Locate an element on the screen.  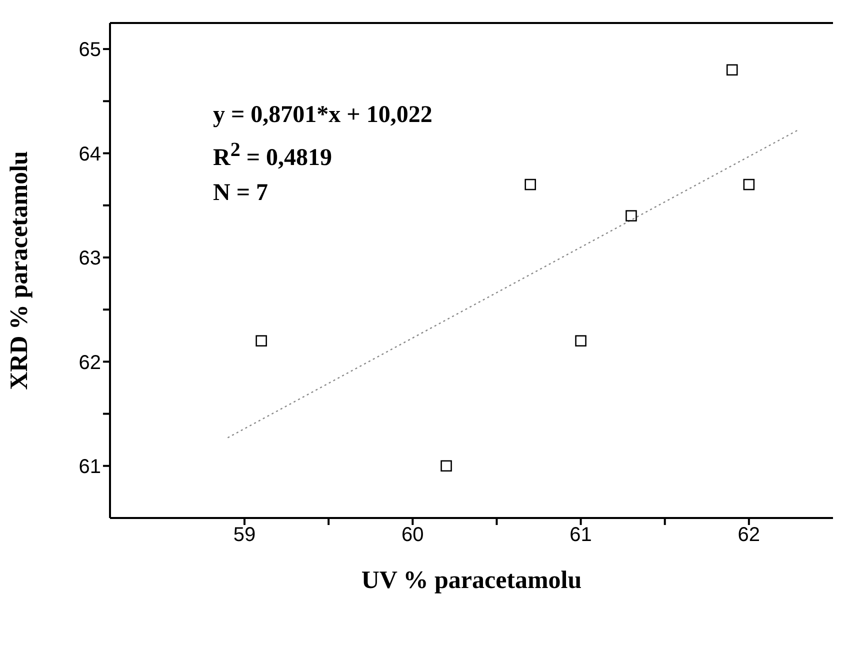
x-tick-label: 61 is located at coordinates (581, 535).